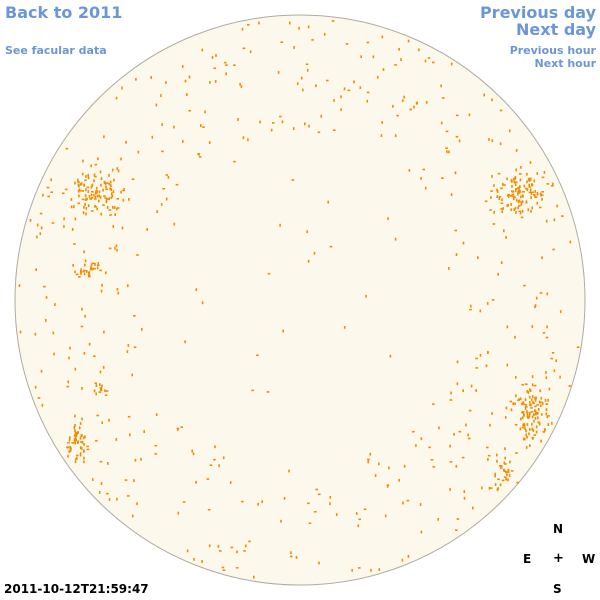  What do you see at coordinates (56, 50) in the screenshot?
I see `facular-data-link: See facular data` at bounding box center [56, 50].